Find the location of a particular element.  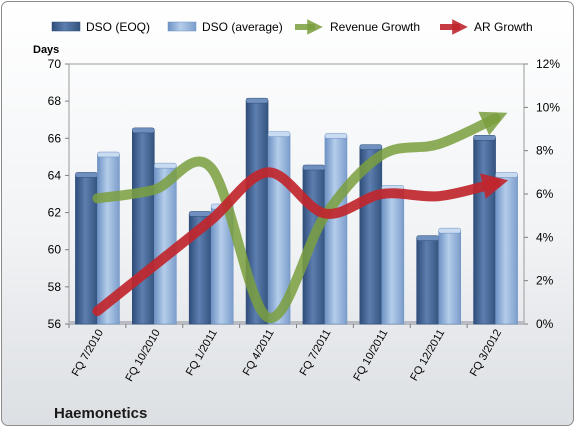

x-tick-label: FQ 7/2010 is located at coordinates (88, 353).